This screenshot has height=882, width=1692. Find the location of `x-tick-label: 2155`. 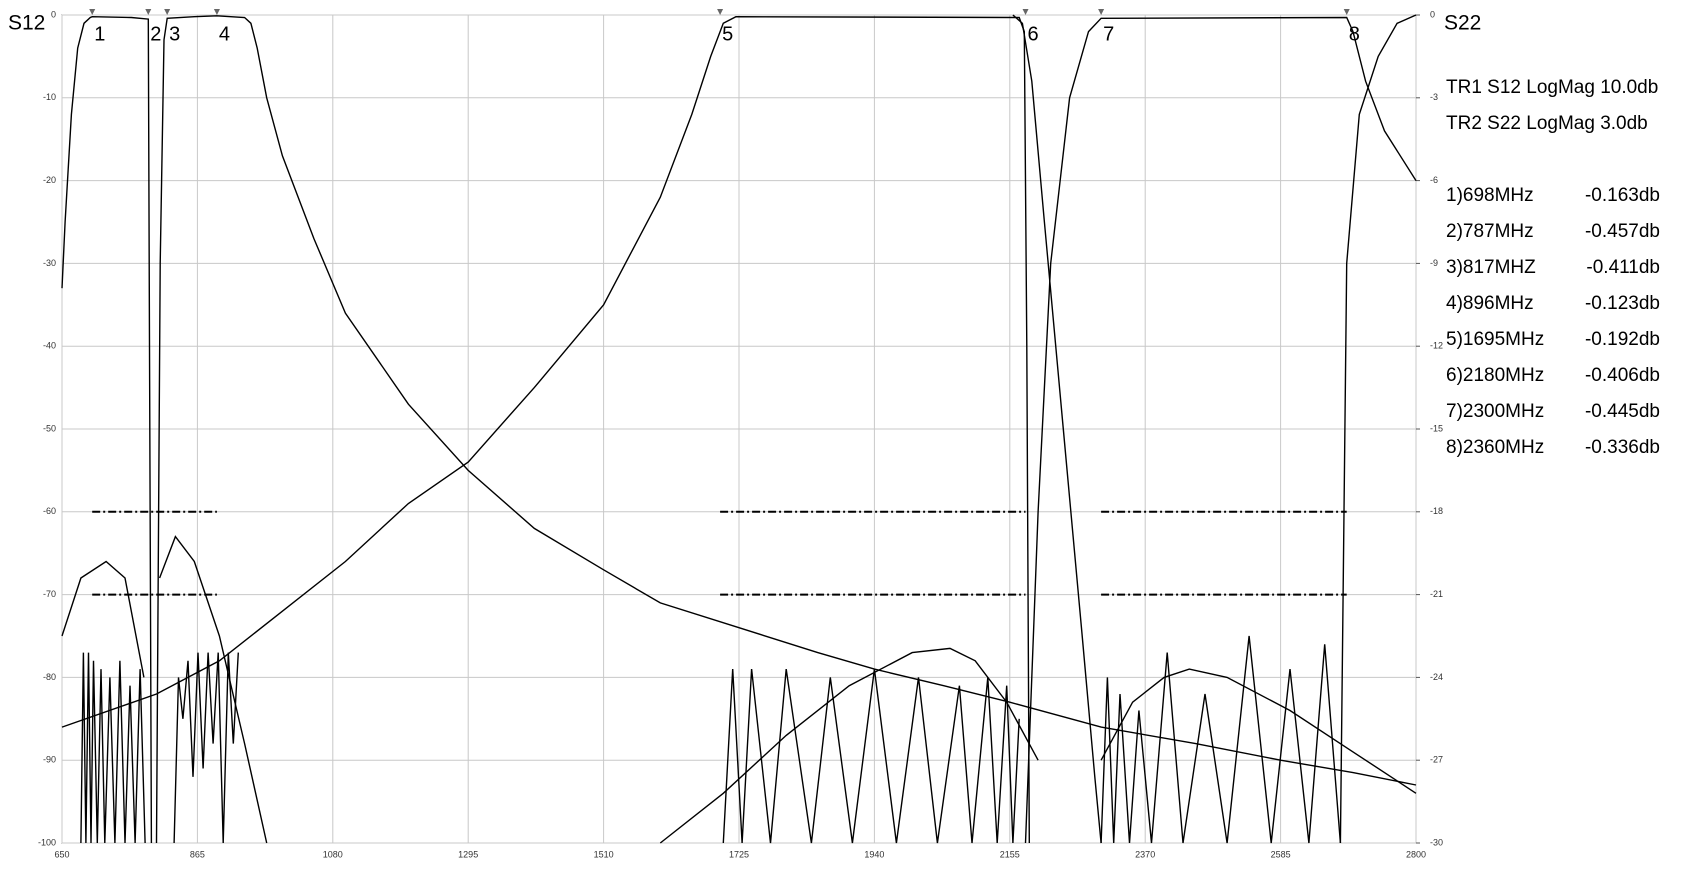

x-tick-label: 2155 is located at coordinates (1010, 854).